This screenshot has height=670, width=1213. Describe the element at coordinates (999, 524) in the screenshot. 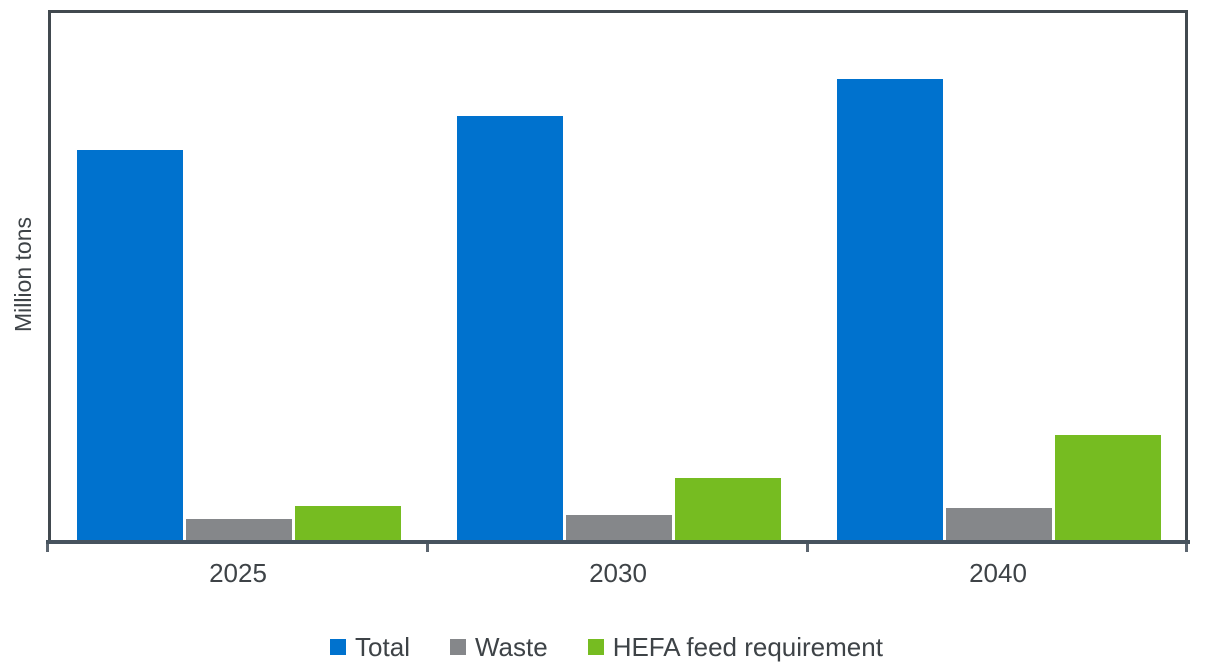

I see `bar-waste-2040` at that location.